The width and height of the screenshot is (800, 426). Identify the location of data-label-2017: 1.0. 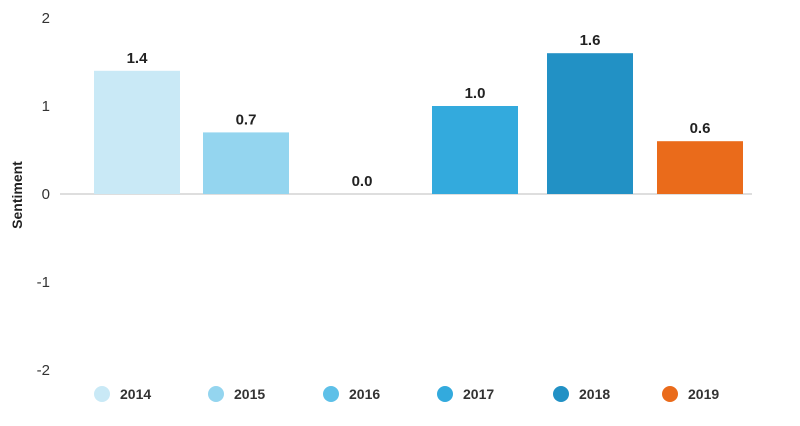
(475, 93).